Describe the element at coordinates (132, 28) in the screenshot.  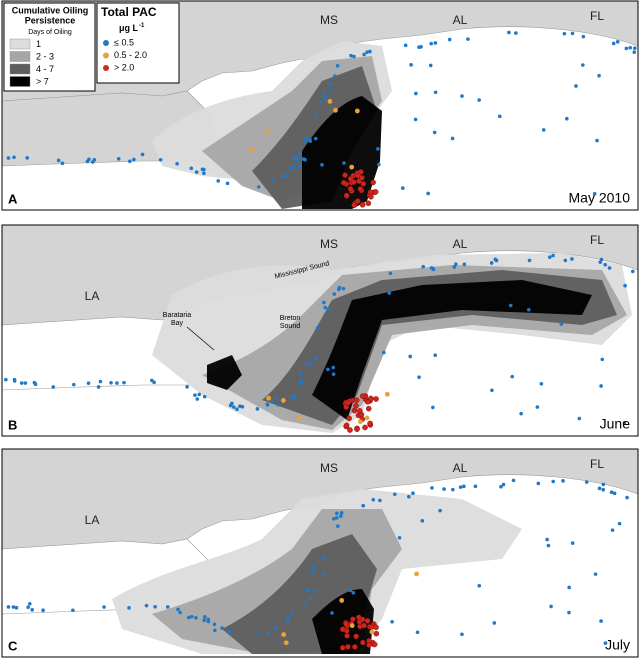
I see `legend-unit: μg L-1` at that location.